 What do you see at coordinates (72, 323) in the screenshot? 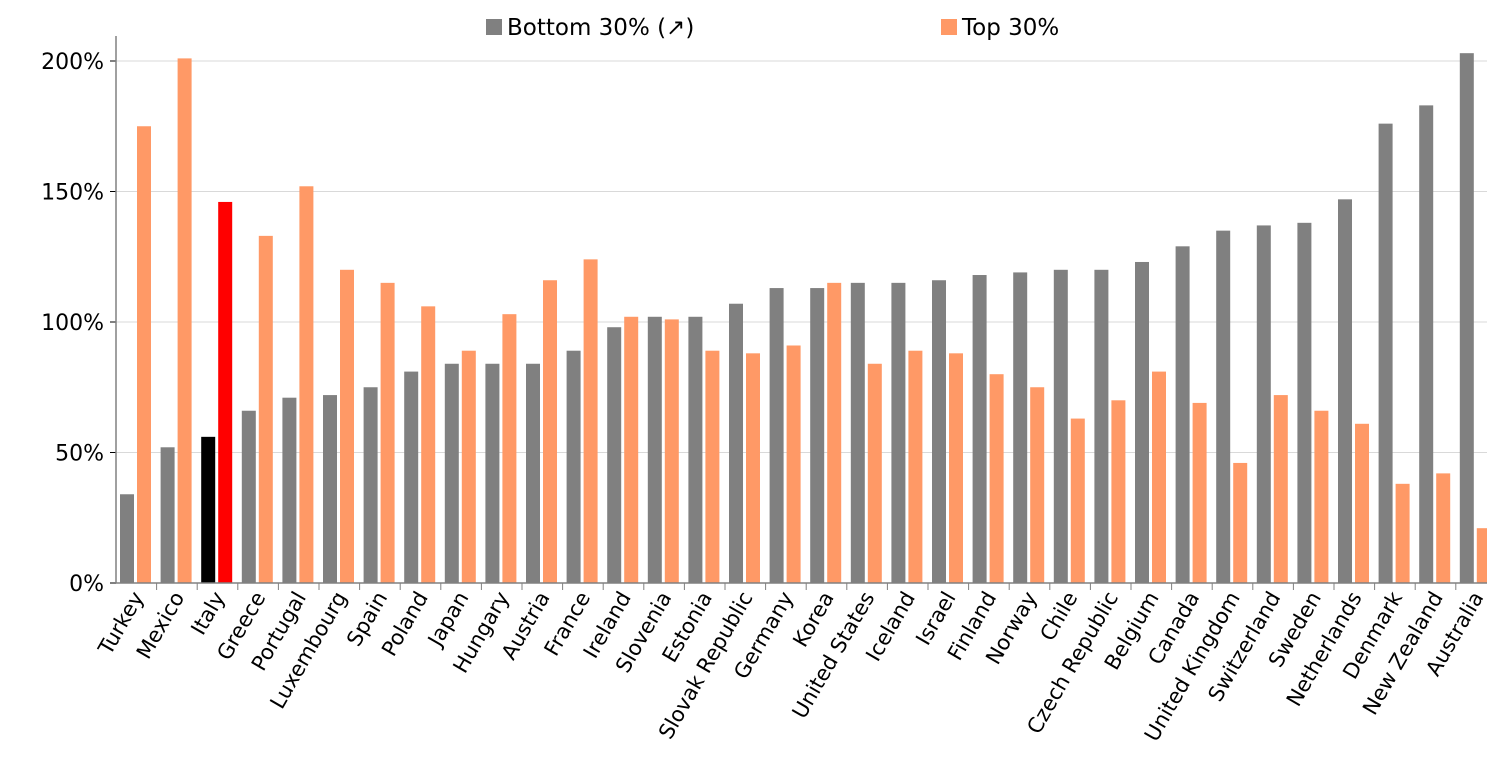
I see `y-tick-label: 100%` at bounding box center [72, 323].